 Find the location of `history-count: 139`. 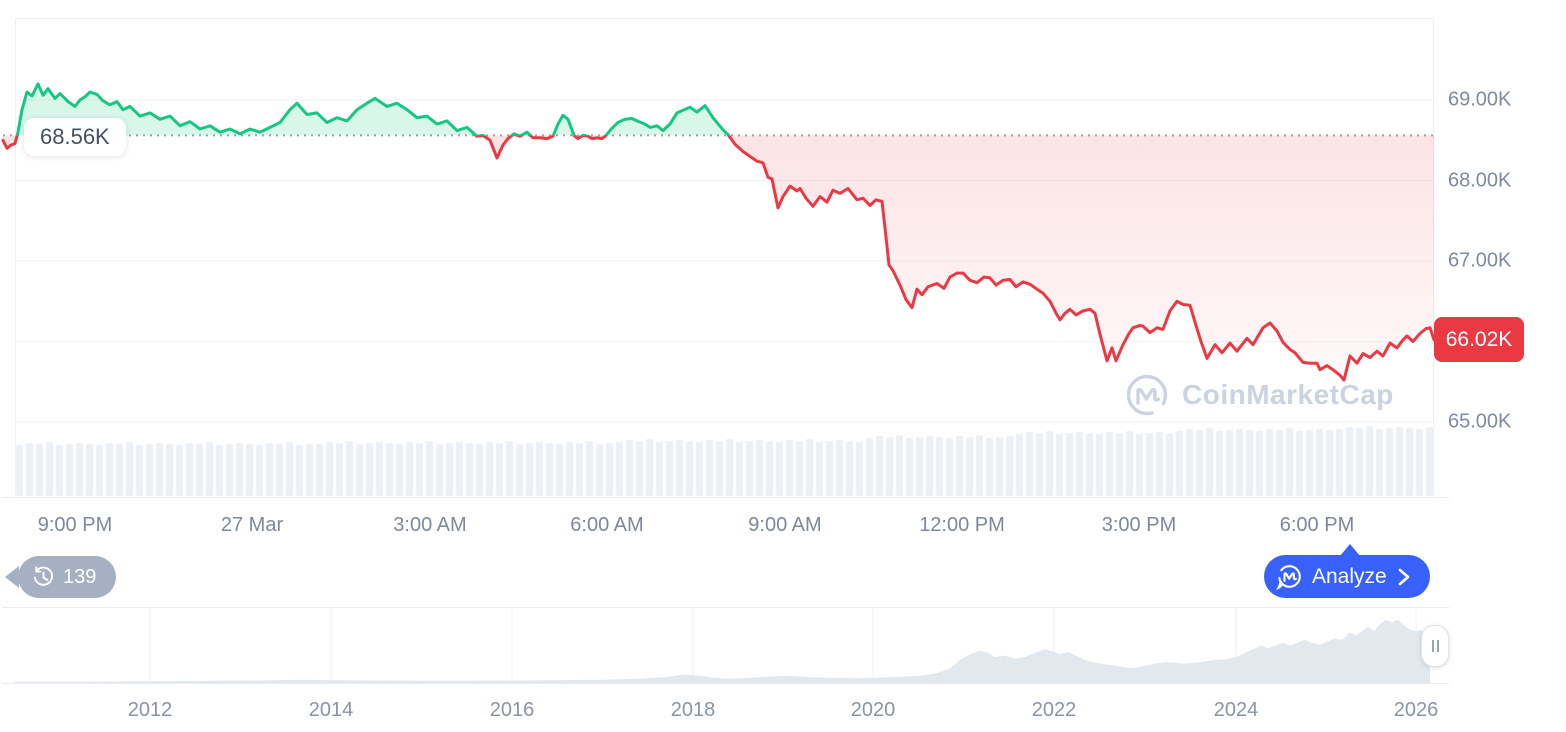

history-count: 139 is located at coordinates (80, 576).